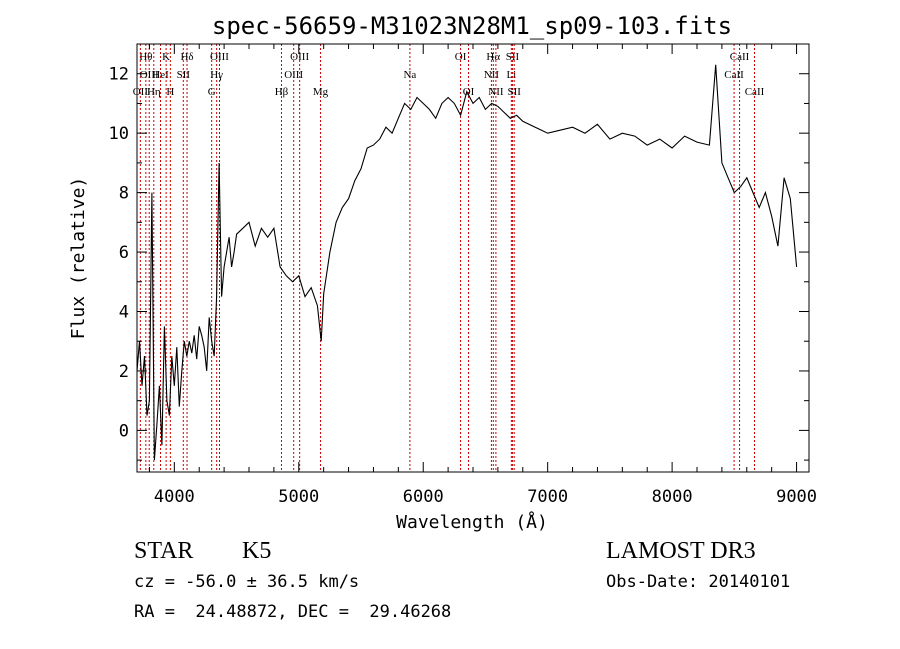 The width and height of the screenshot is (900, 649). Describe the element at coordinates (282, 92) in the screenshot. I see `line-marker-label: Hβ` at that location.